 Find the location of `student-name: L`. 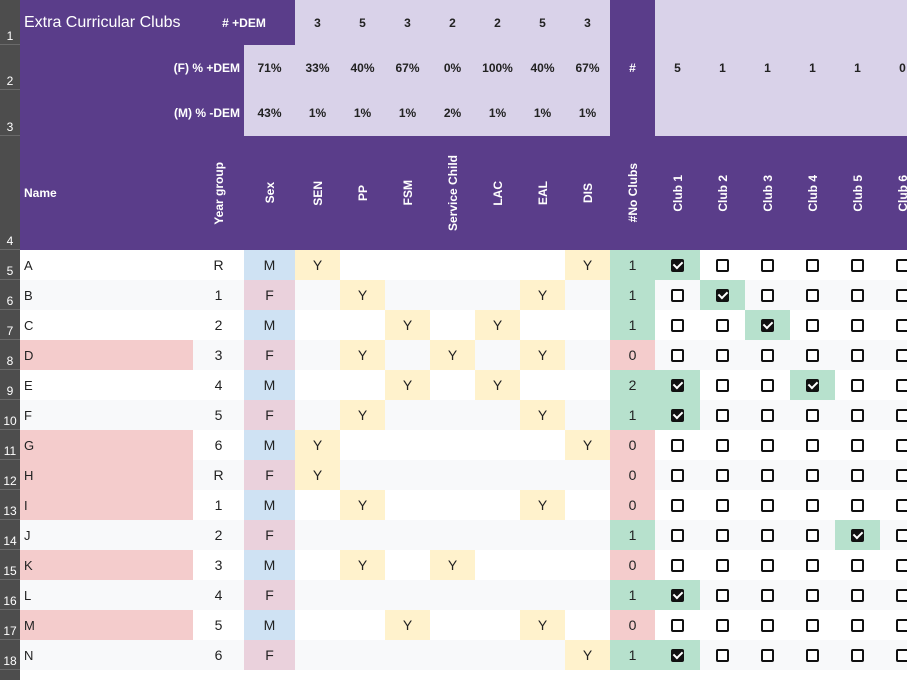

student-name: L is located at coordinates (28, 595).